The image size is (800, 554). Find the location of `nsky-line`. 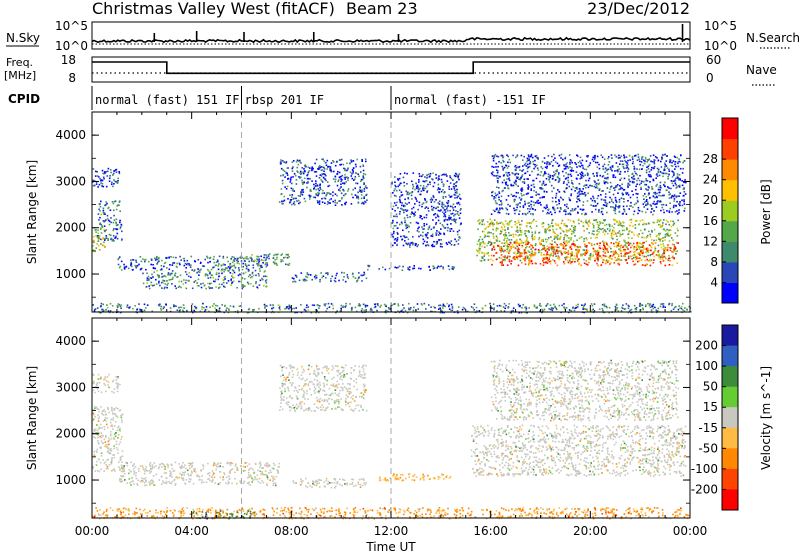

nsky-line is located at coordinates (391, 40).